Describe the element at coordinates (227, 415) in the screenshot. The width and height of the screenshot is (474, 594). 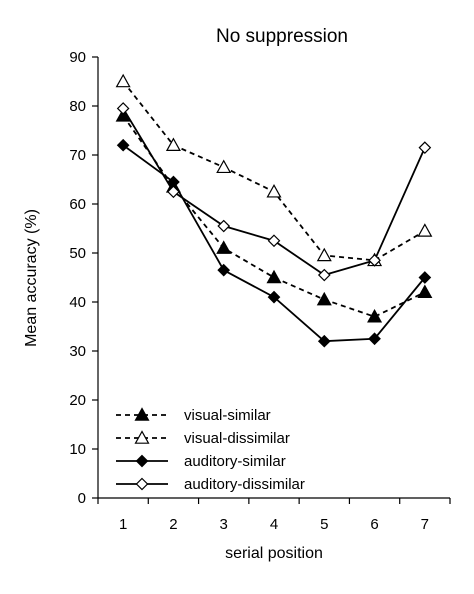
I see `legend-label: visual-similar` at that location.